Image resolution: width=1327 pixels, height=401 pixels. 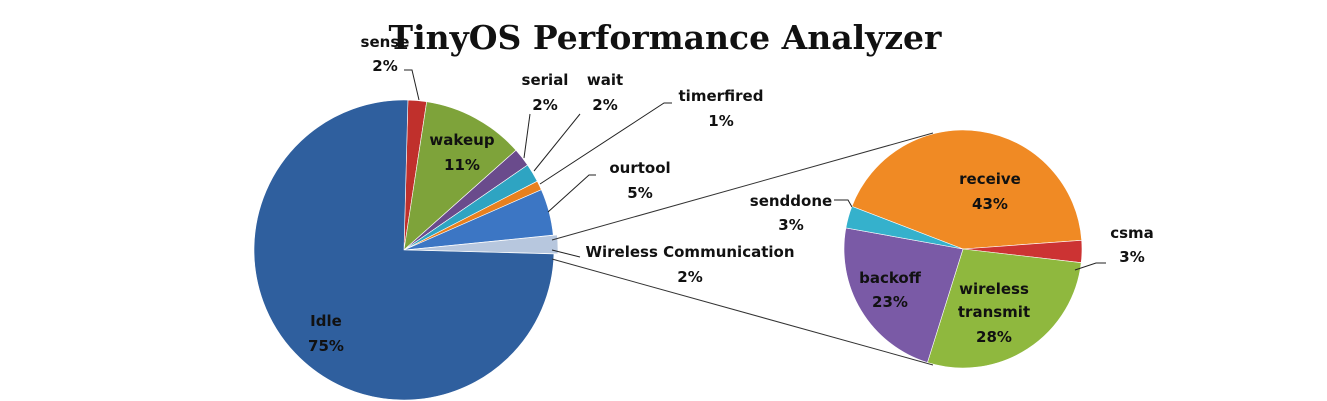 I want to click on label-ourtool: ourtool, so click(x=639, y=168).